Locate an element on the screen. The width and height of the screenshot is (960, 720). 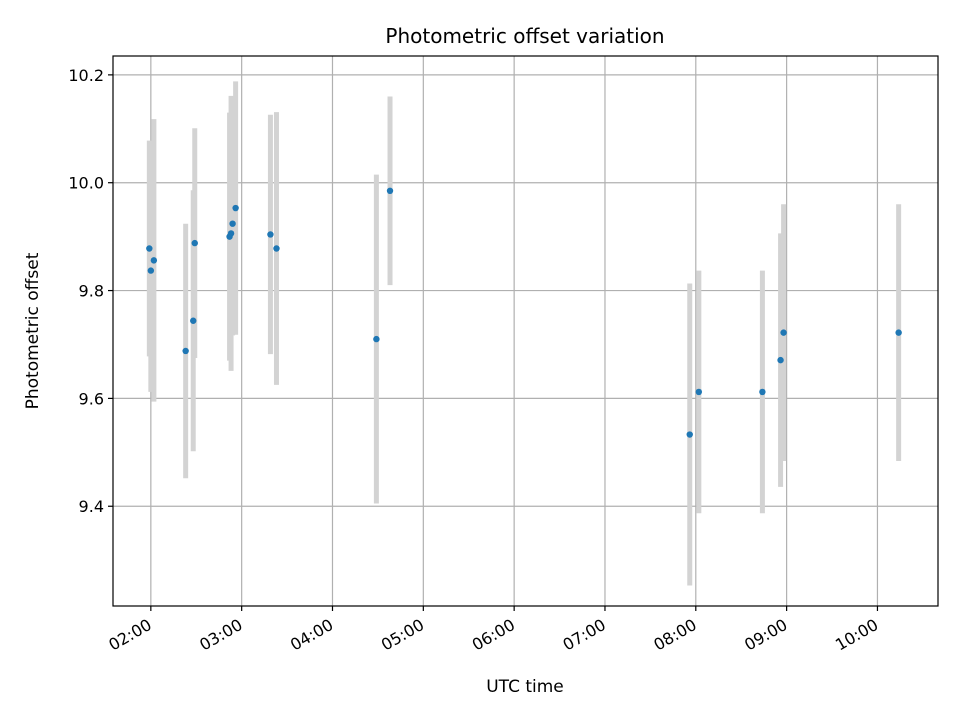
y-tick-label: 10.2 is located at coordinates (86, 75).